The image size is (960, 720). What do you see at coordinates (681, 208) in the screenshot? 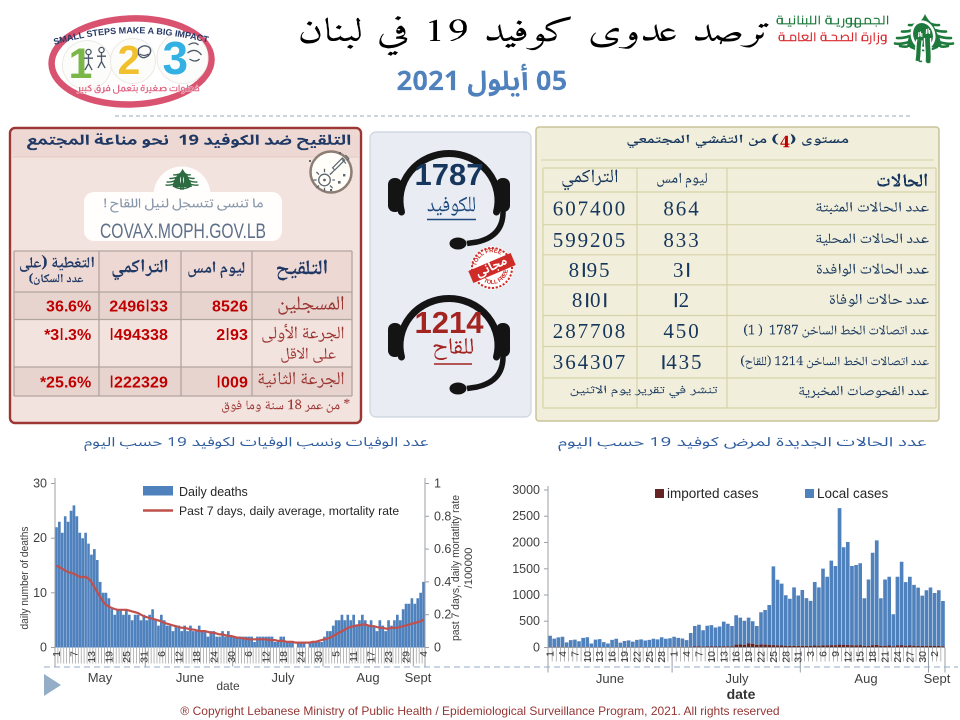
I see `svg-text: 864` at bounding box center [681, 208].